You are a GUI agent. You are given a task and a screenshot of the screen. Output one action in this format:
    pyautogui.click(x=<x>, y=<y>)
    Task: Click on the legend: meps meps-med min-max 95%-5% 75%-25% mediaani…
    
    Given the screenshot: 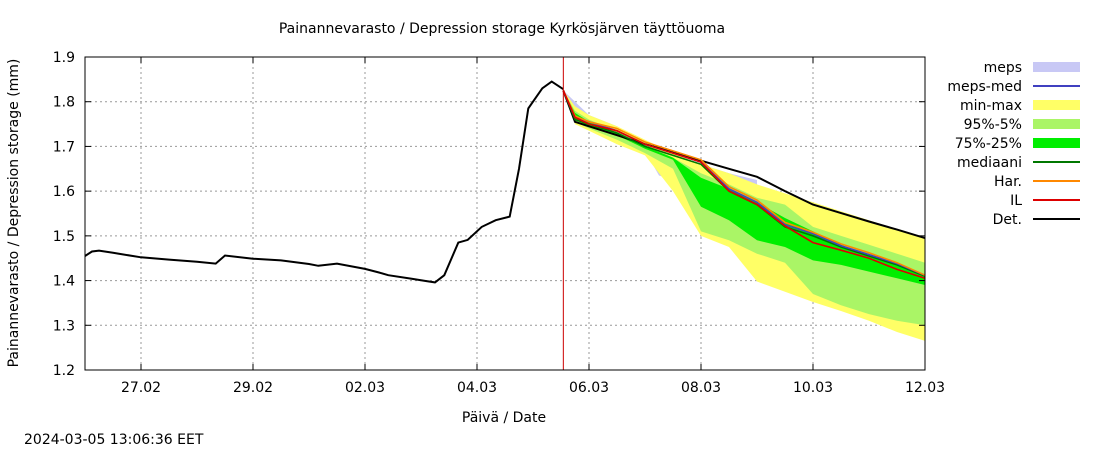 What is the action you would take?
    pyautogui.click(x=1013, y=144)
    